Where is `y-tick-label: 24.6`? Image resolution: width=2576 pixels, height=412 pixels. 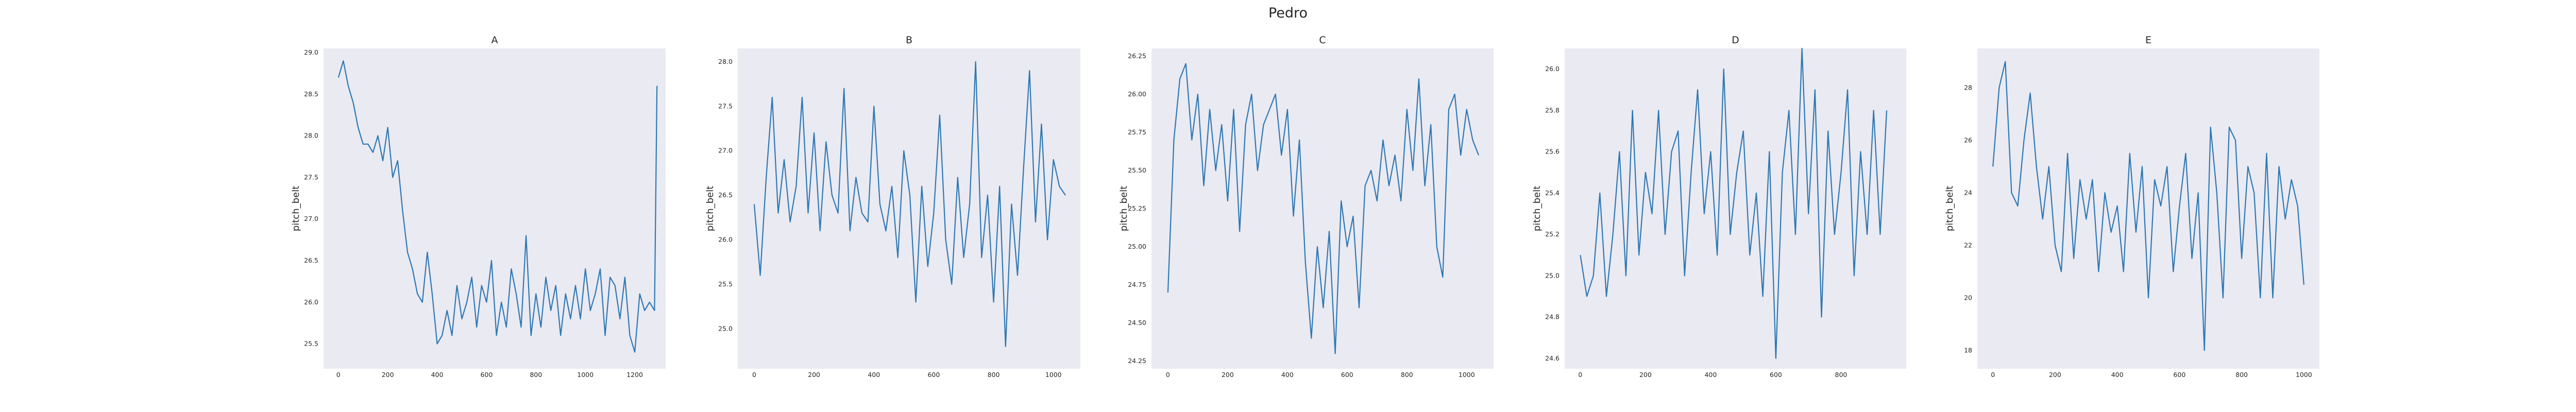
y-tick-label: 24.6 is located at coordinates (1552, 358).